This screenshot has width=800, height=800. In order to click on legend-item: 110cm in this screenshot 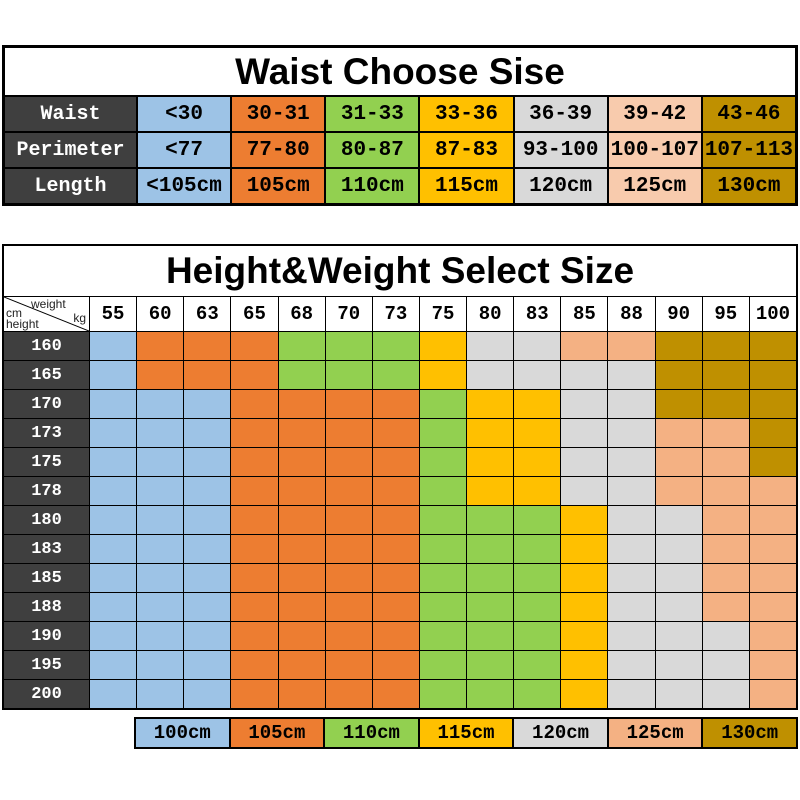, I will do `click(371, 733)`.